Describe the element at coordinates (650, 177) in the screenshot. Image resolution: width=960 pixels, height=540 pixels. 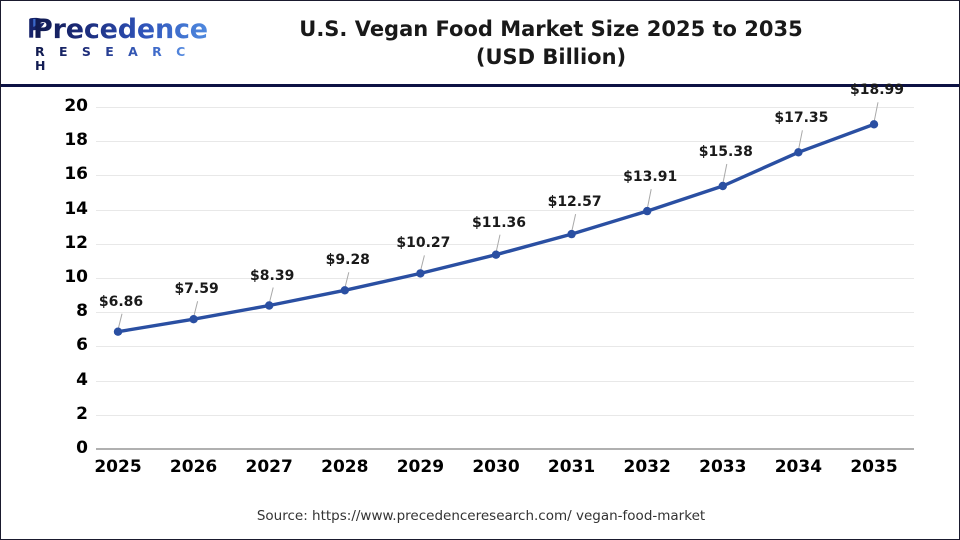
I see `data-point-label: $13.91` at that location.